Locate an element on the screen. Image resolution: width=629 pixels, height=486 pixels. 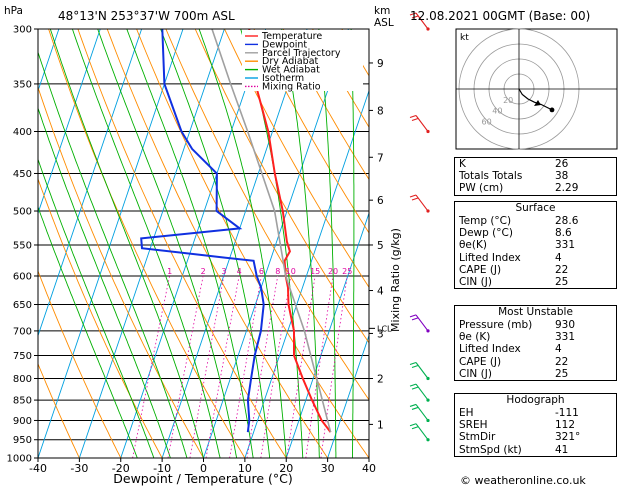
x-tick-label: -20 is located at coordinates (121, 468).